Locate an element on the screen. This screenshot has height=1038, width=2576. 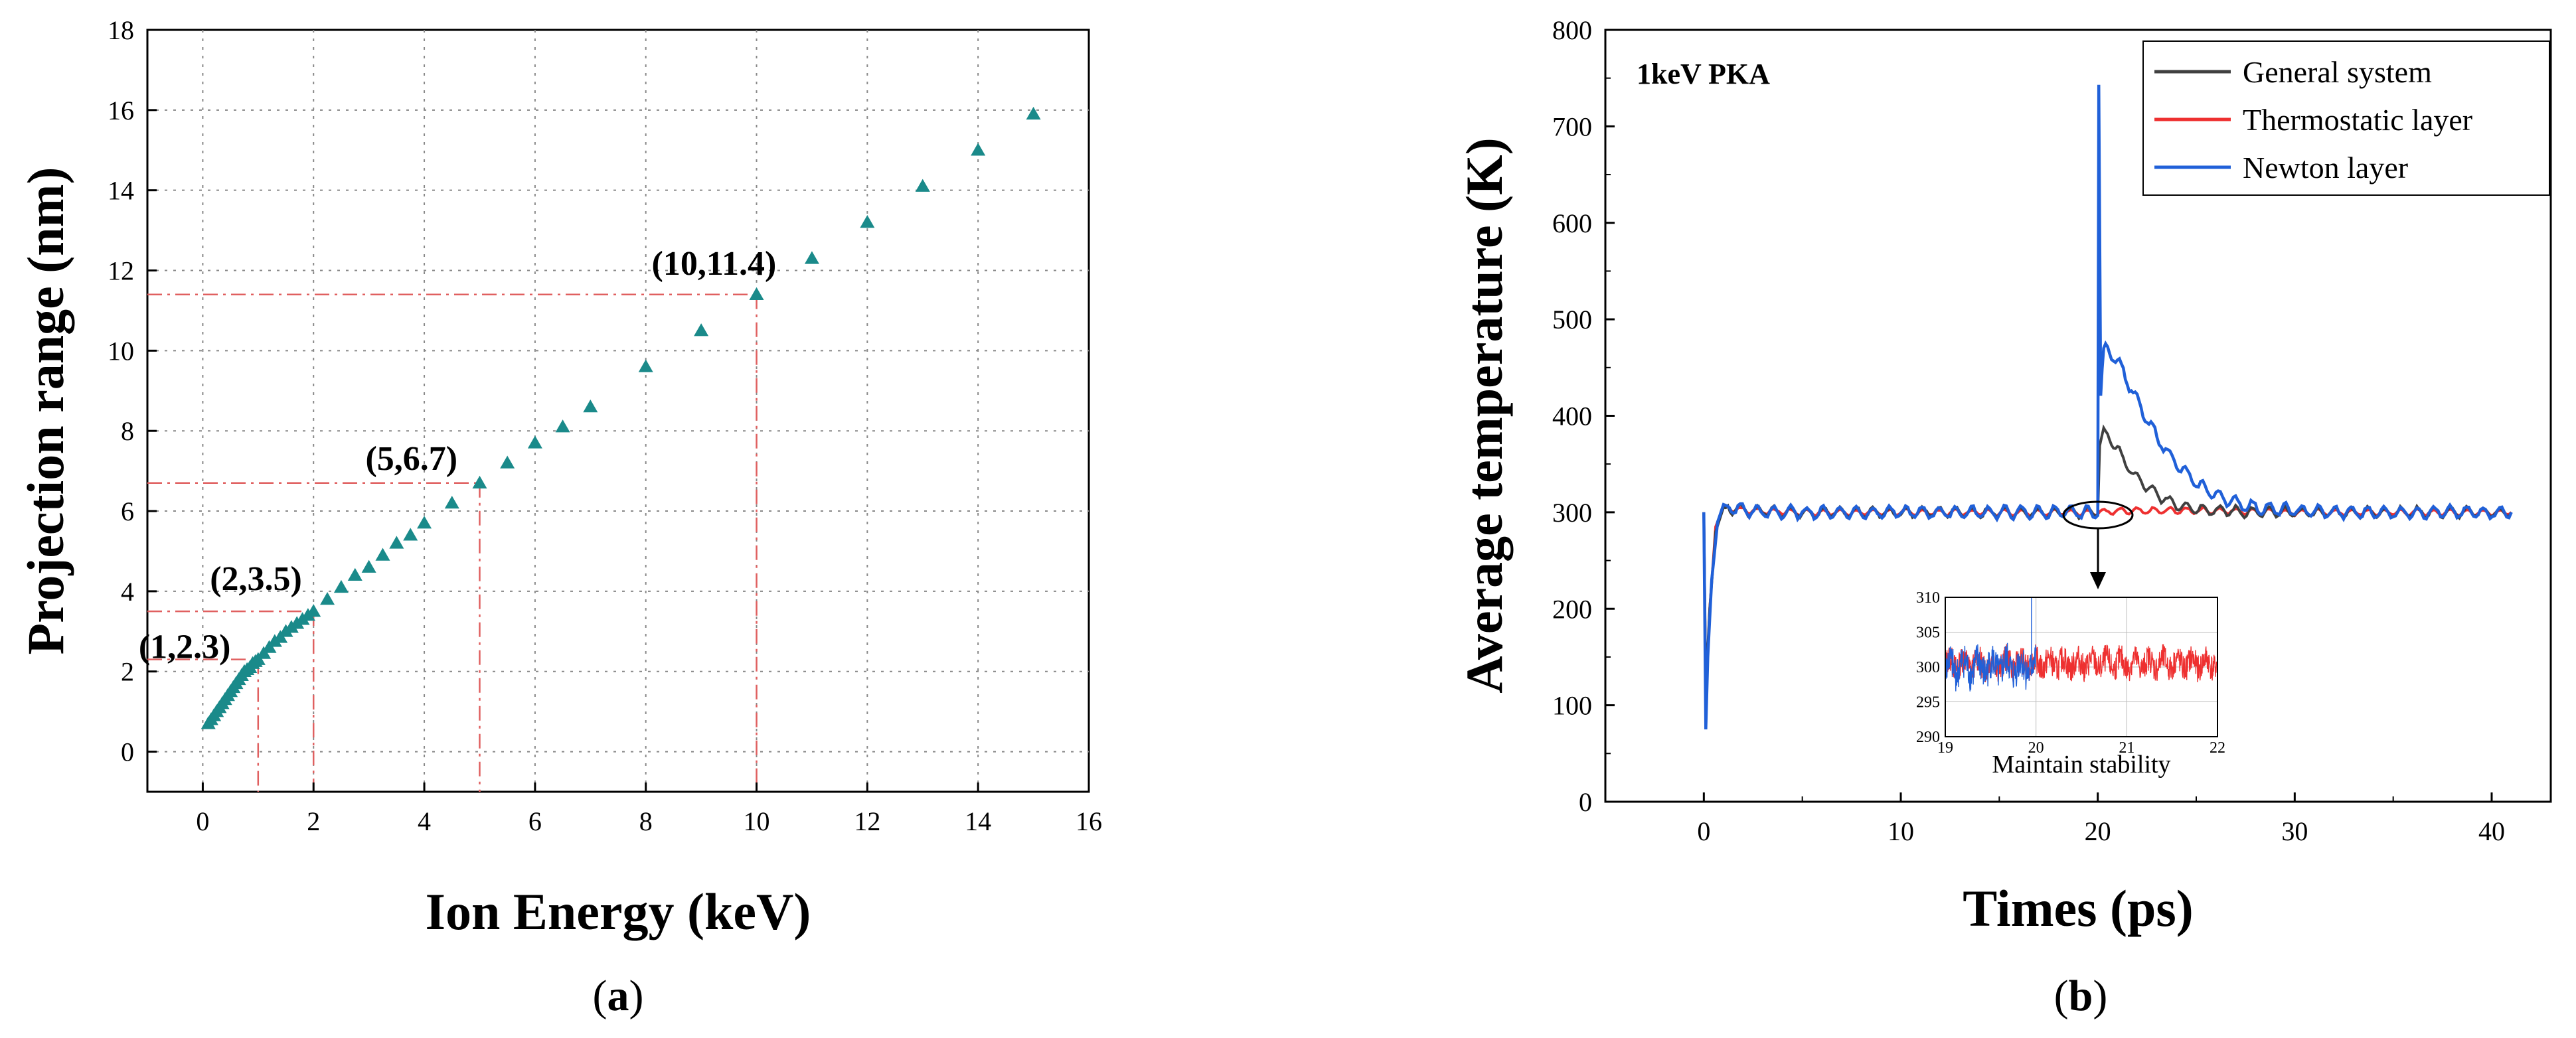
panel-b-caption: (b) is located at coordinates (2081, 996).